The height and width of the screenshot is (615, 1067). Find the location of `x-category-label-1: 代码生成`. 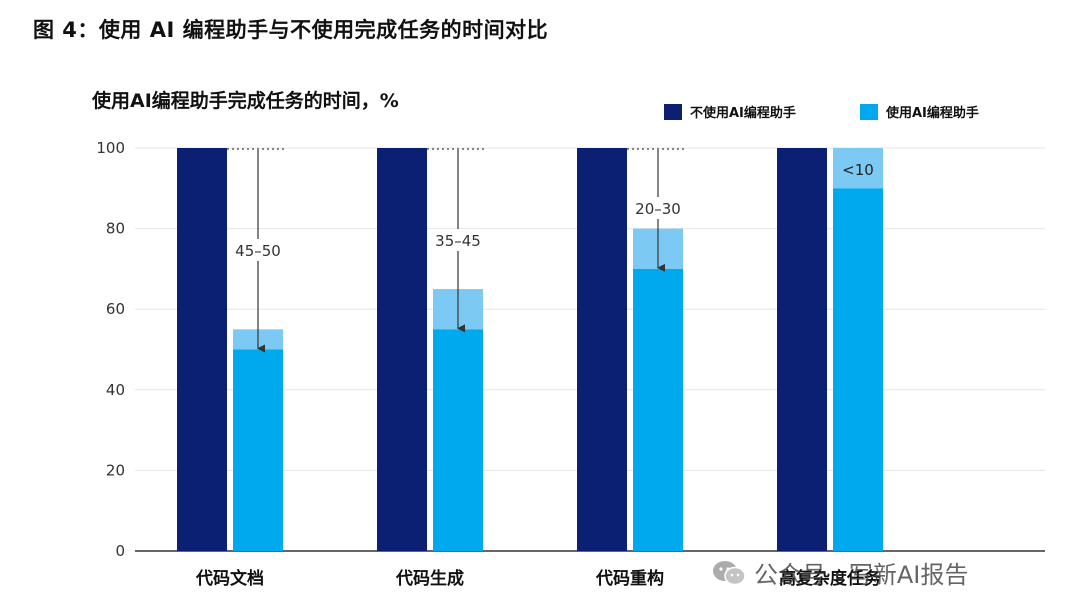

x-category-label-1: 代码生成 is located at coordinates (429, 578).